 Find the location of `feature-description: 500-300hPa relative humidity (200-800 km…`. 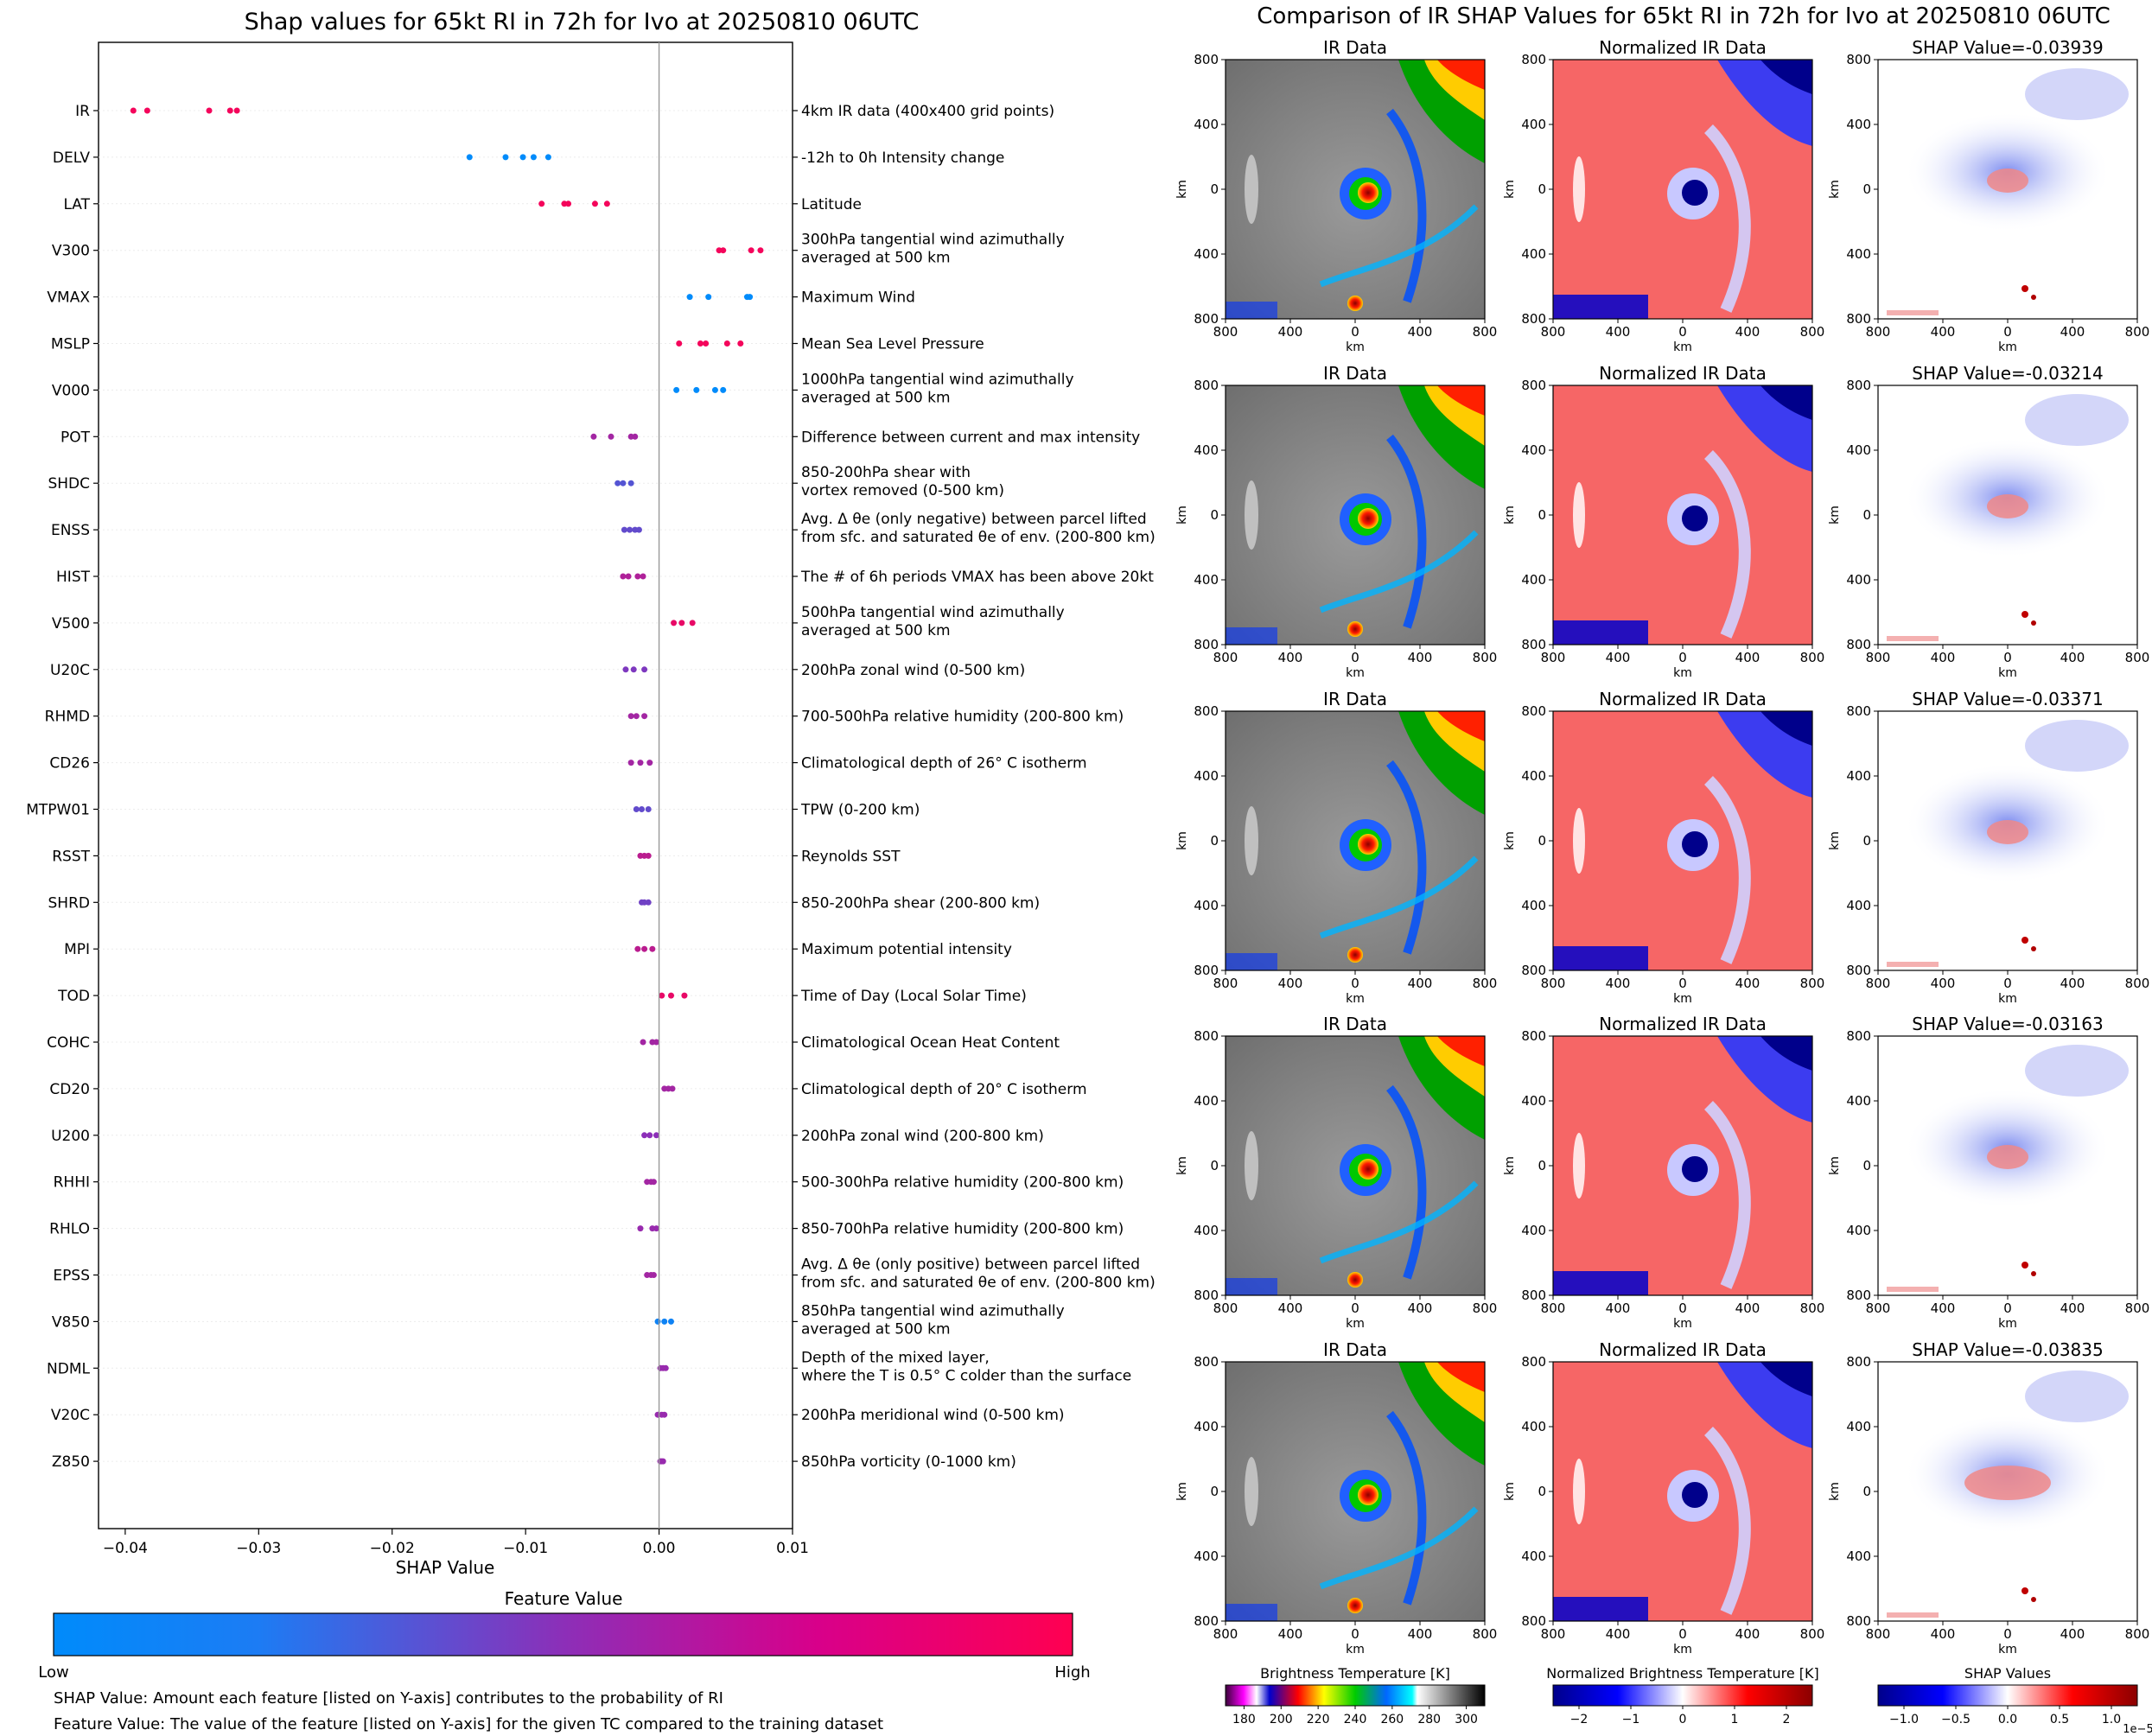

feature-description: 500-300hPa relative humidity (200-800 km… is located at coordinates (962, 1183).